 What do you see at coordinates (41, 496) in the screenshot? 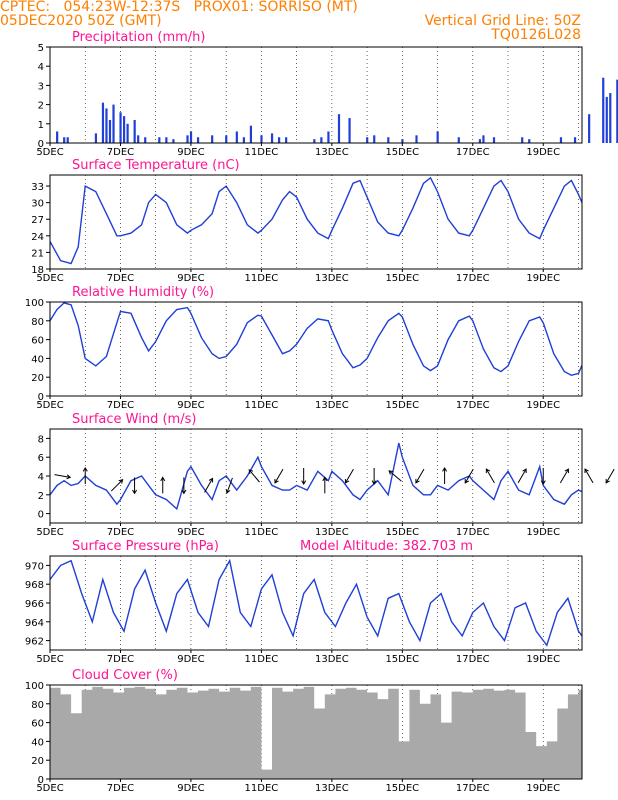
I see `wind-ytick-label: 2` at bounding box center [41, 496].